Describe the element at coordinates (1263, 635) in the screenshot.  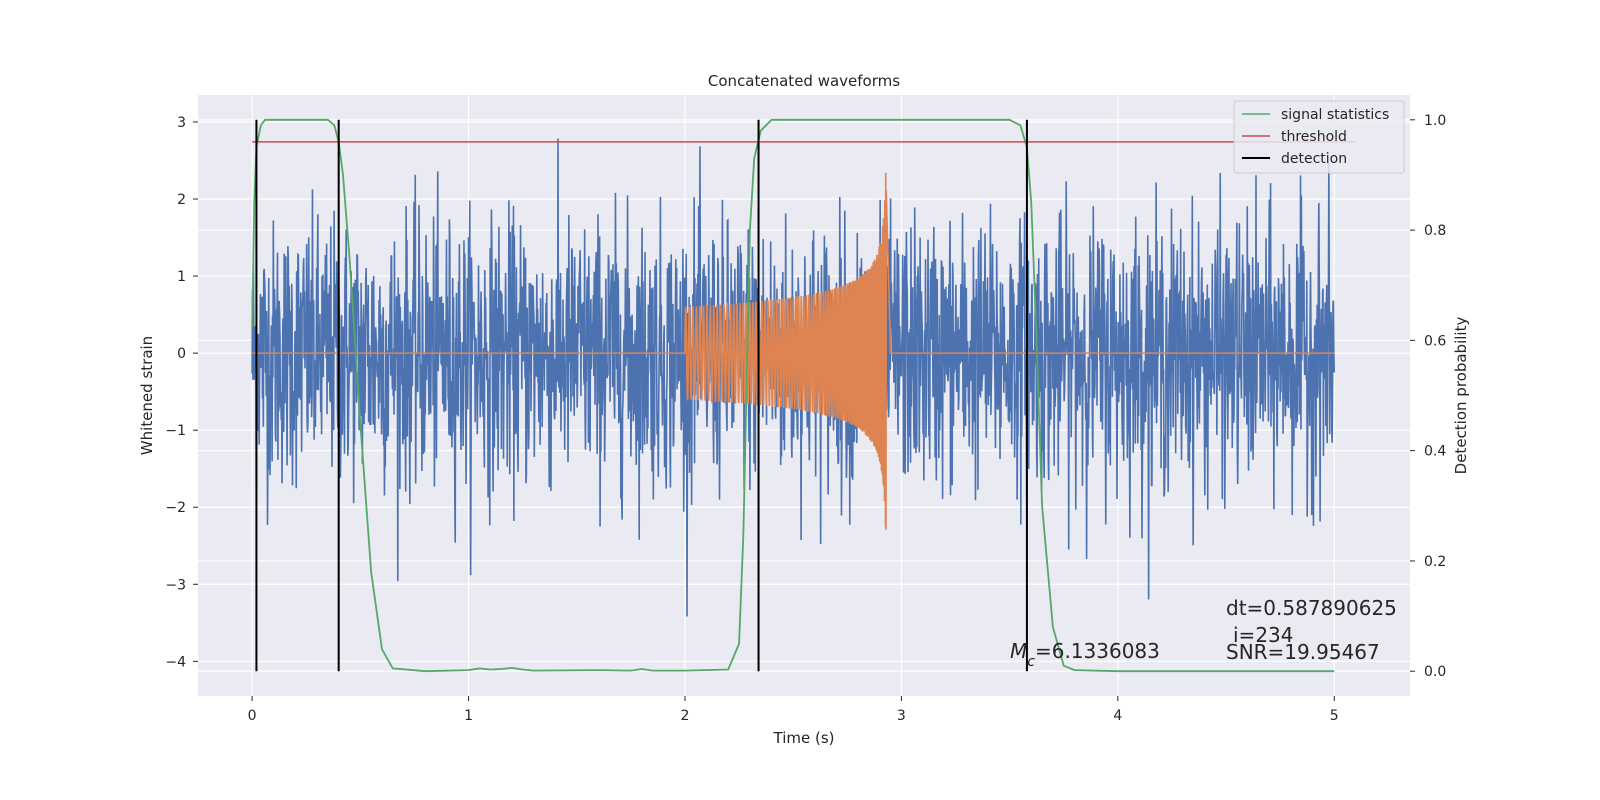
I see `annotation-i: i=234` at that location.